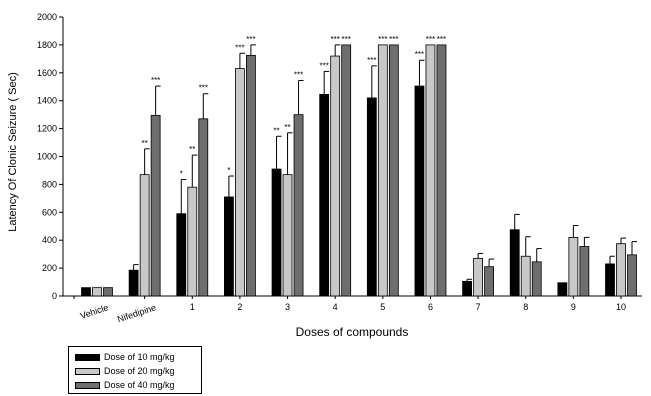  Describe the element at coordinates (87, 385) in the screenshot. I see `legend-swatch-40mg` at that location.